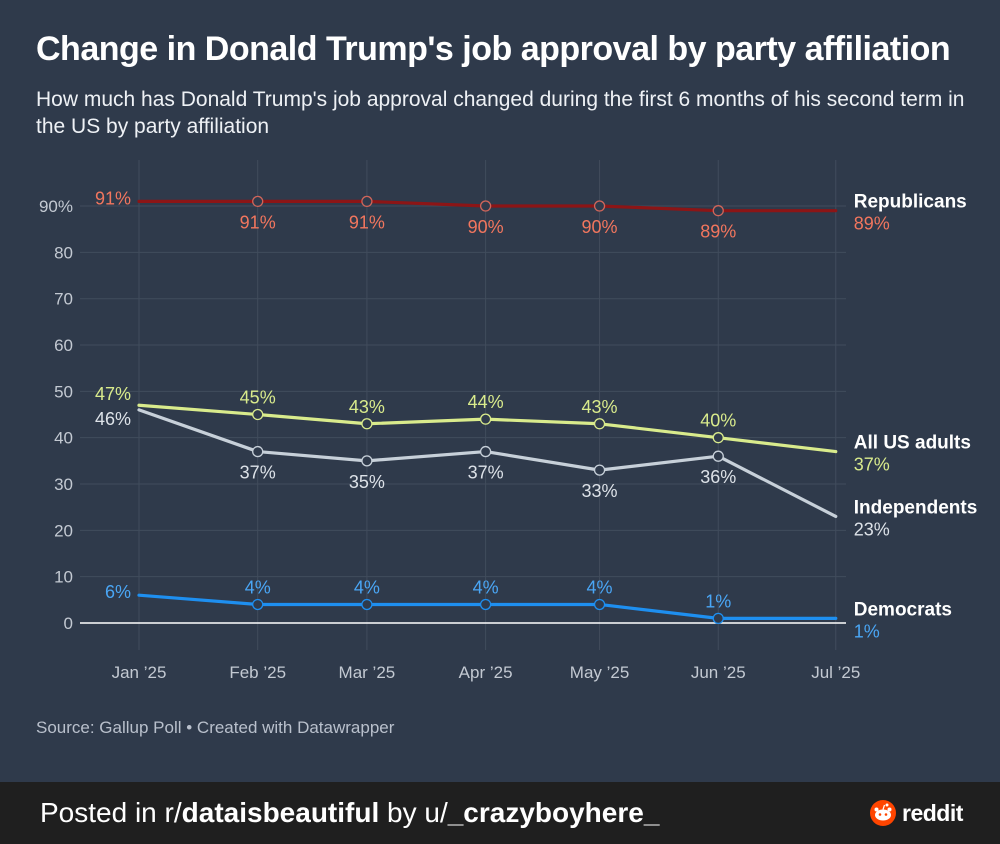  I want to click on data-label: 47%, so click(113, 394).